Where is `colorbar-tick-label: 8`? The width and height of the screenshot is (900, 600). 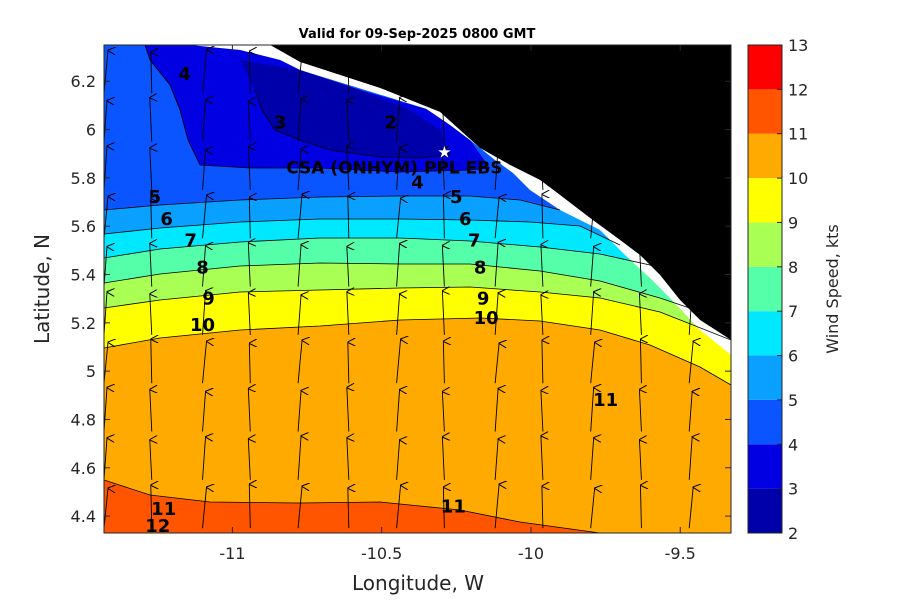 colorbar-tick-label: 8 is located at coordinates (793, 267).